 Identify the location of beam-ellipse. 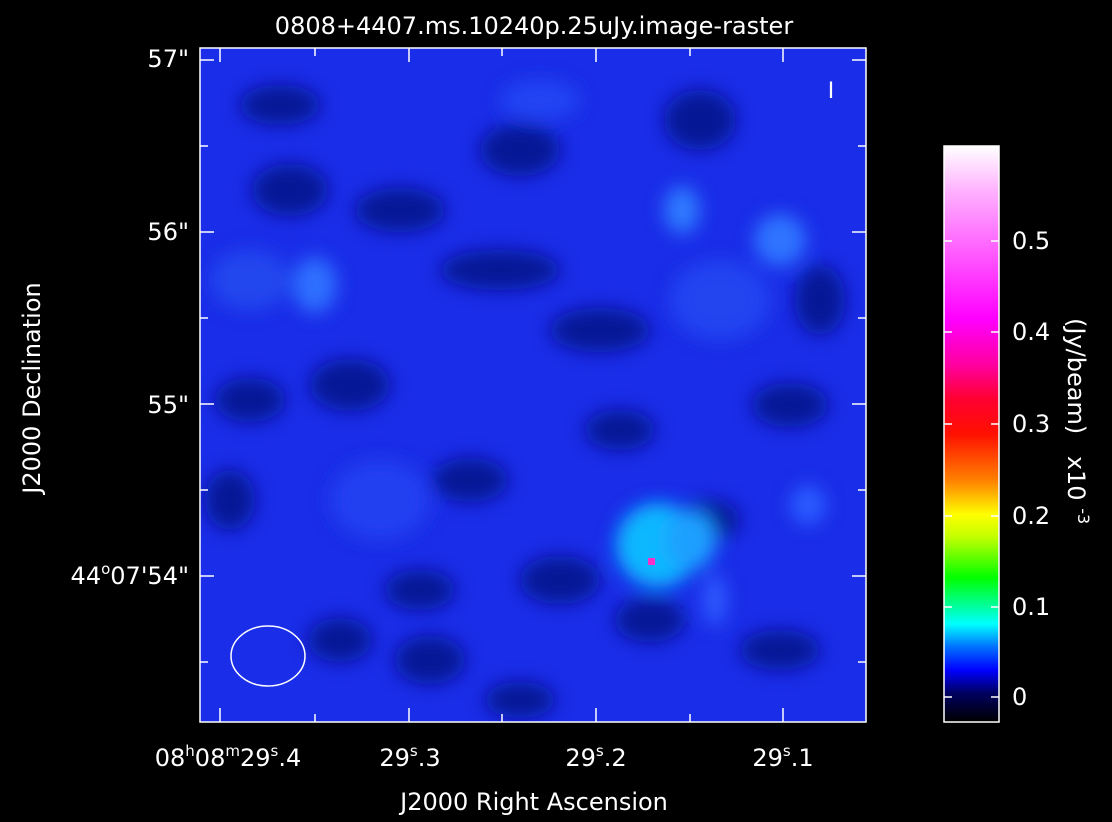
(268, 656).